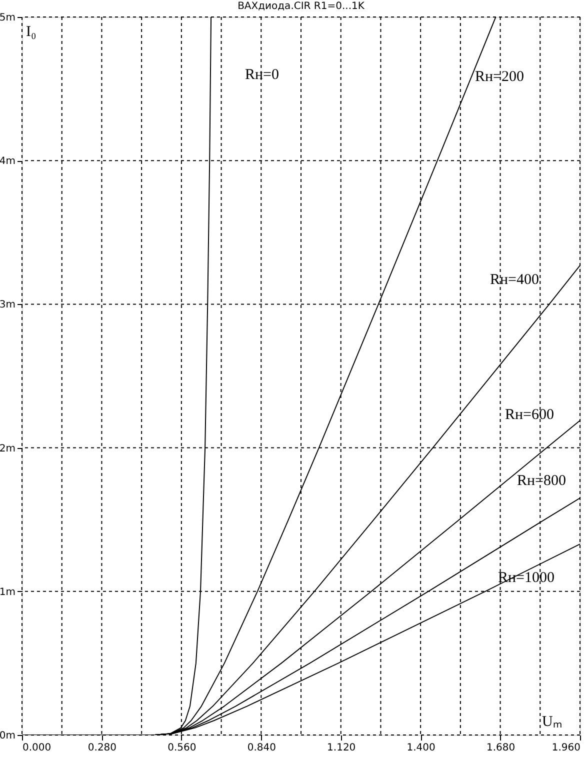 The image size is (587, 761). I want to click on y-tick-label: 1m, so click(8, 592).